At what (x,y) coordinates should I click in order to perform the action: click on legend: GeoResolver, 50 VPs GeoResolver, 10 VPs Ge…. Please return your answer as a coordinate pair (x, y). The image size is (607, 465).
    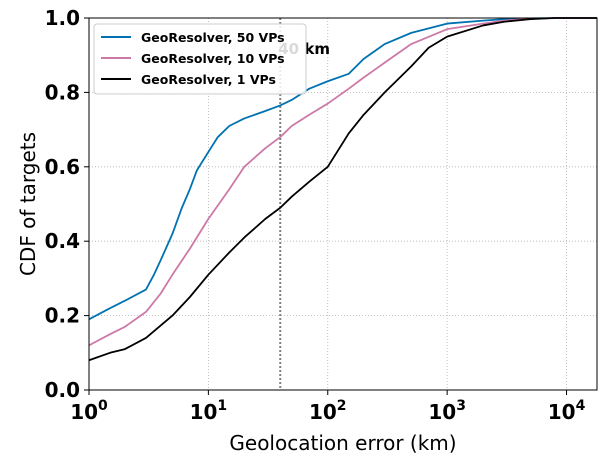
    Looking at the image, I should click on (200, 59).